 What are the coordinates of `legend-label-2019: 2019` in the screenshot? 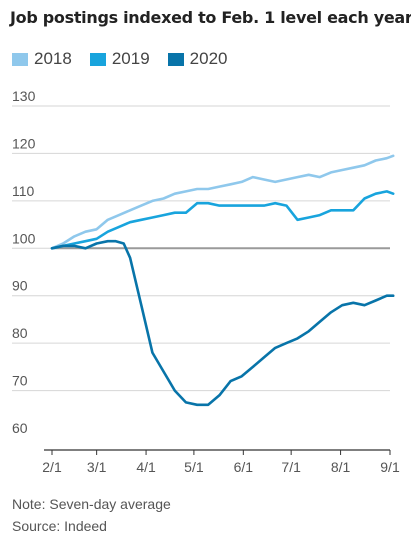 It's located at (130, 58).